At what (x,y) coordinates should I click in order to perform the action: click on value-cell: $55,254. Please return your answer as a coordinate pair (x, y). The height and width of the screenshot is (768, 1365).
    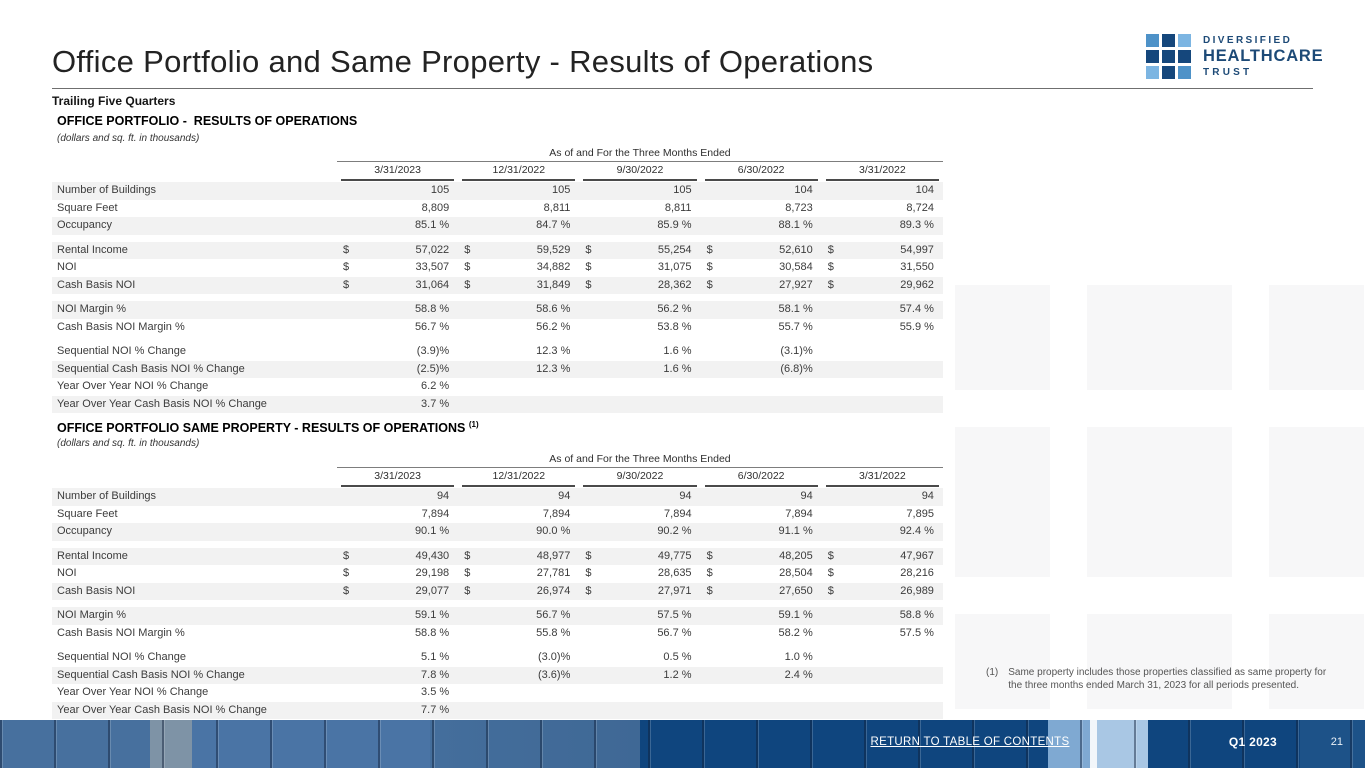
    Looking at the image, I should click on (639, 251).